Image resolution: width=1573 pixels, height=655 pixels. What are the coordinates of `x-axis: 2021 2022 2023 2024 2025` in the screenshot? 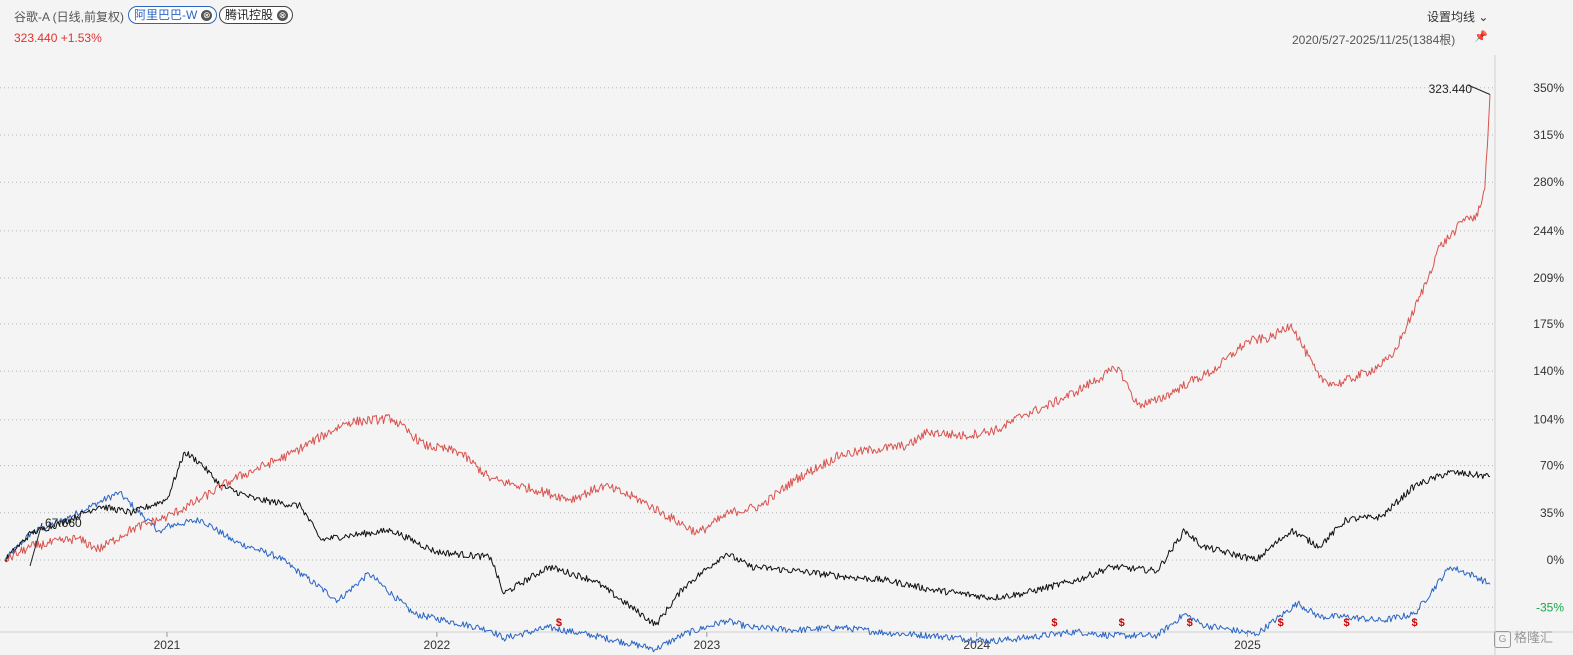 It's located at (707, 642).